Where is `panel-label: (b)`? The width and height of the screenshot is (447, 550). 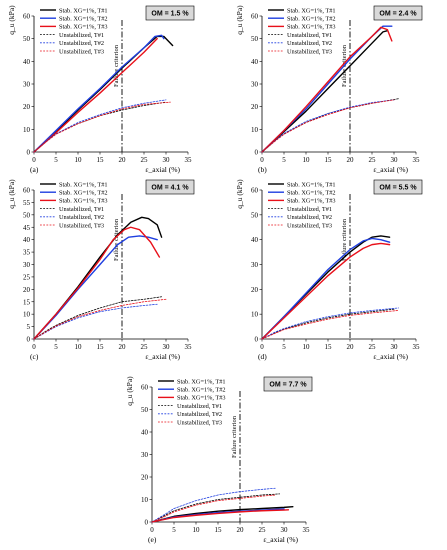
panel-label: (b) is located at coordinates (262, 169).